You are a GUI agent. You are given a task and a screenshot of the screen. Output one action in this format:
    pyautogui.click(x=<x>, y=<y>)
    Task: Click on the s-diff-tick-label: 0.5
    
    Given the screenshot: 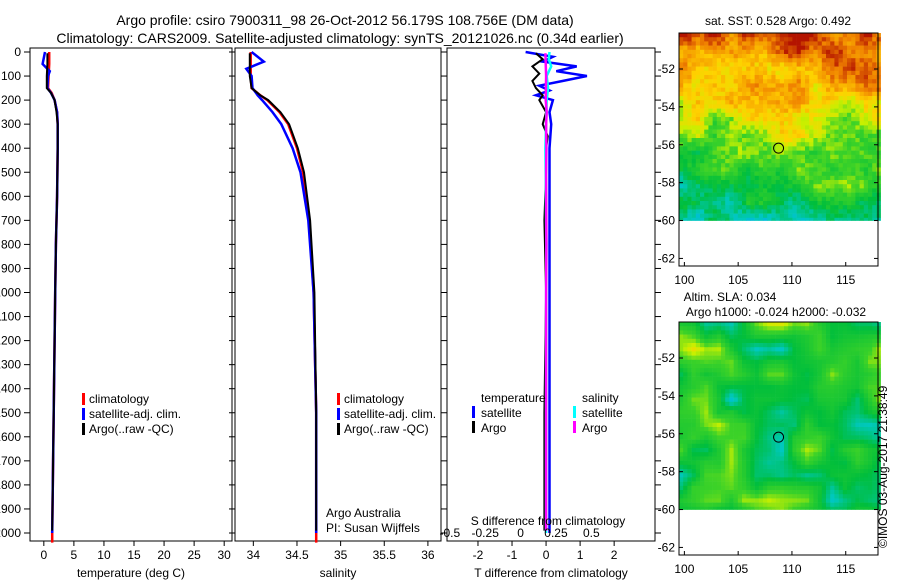 What is the action you would take?
    pyautogui.click(x=591, y=533)
    